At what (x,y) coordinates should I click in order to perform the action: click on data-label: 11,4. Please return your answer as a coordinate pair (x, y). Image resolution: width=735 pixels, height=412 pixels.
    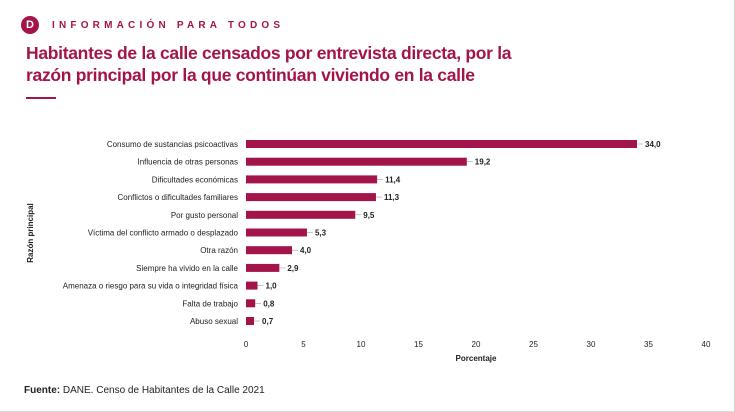
    Looking at the image, I should click on (393, 179).